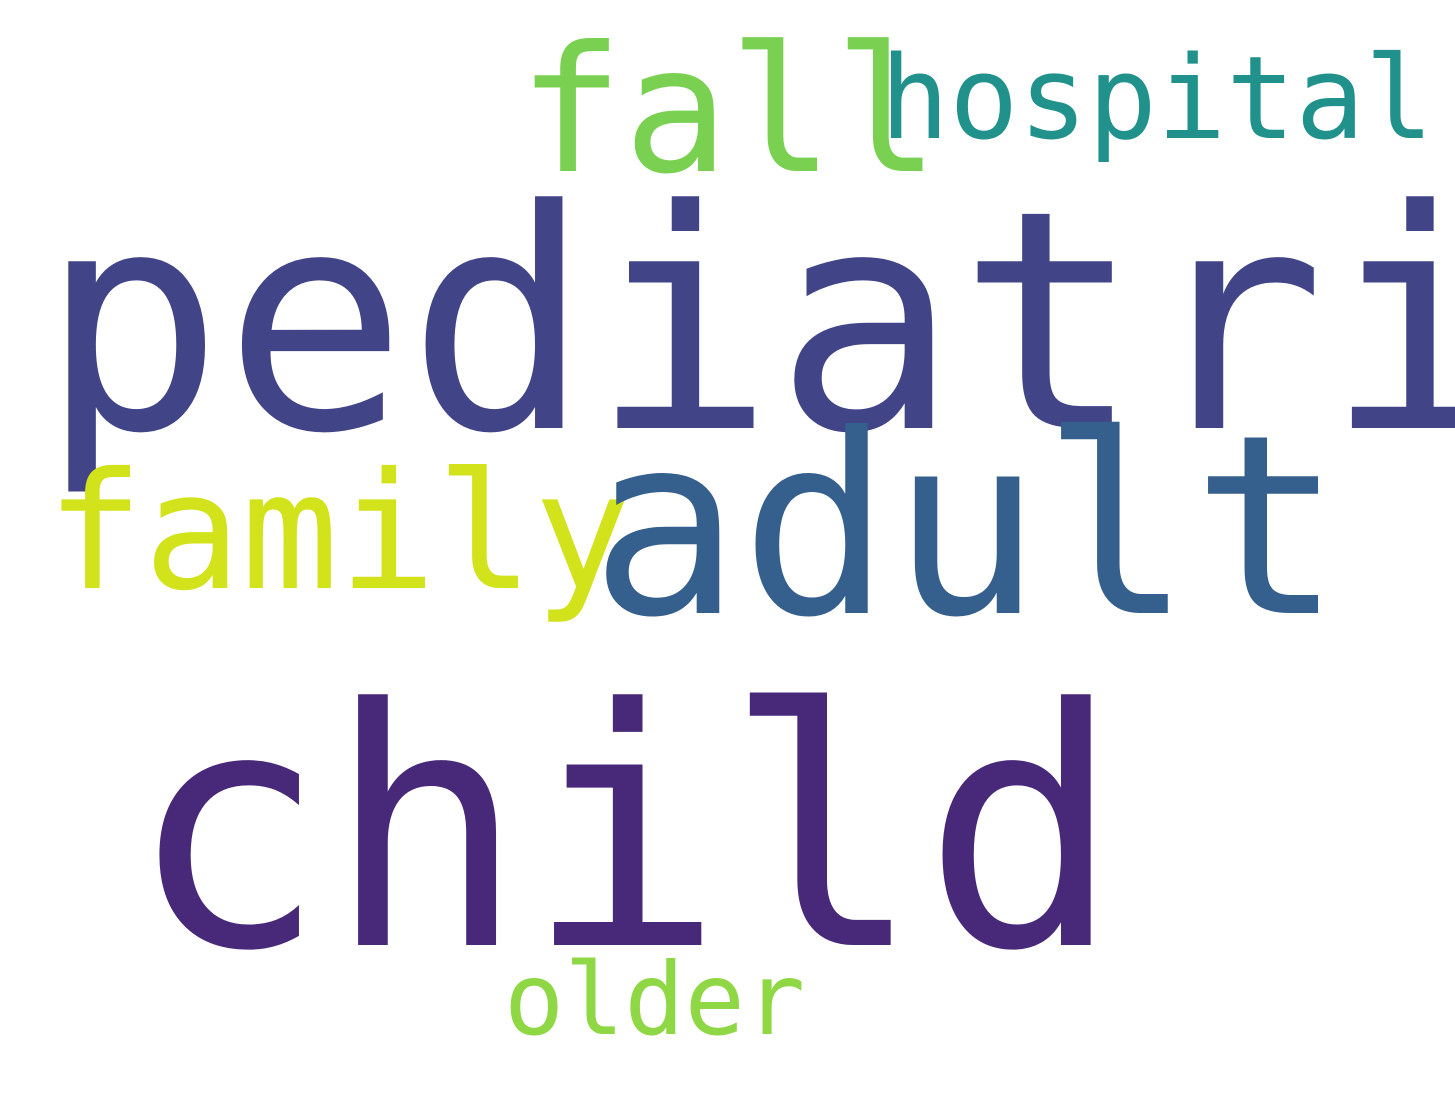 This screenshot has height=1106, width=1455. What do you see at coordinates (729, 111) in the screenshot?
I see `word-fall: fall` at bounding box center [729, 111].